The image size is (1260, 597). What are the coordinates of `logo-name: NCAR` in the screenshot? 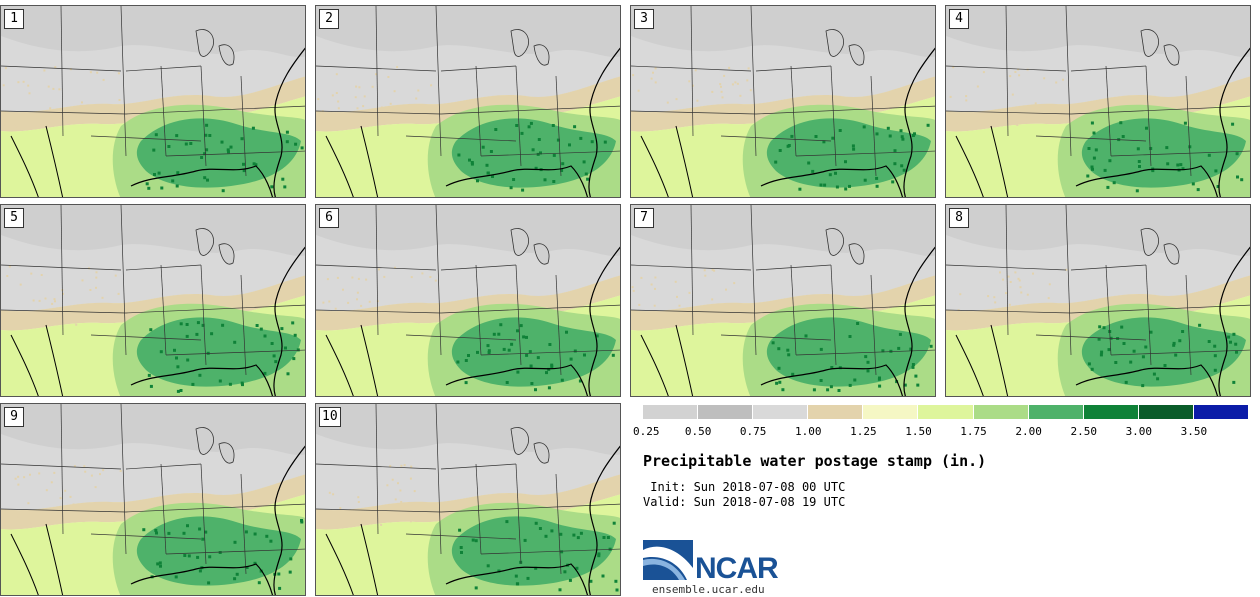 It's located at (737, 568).